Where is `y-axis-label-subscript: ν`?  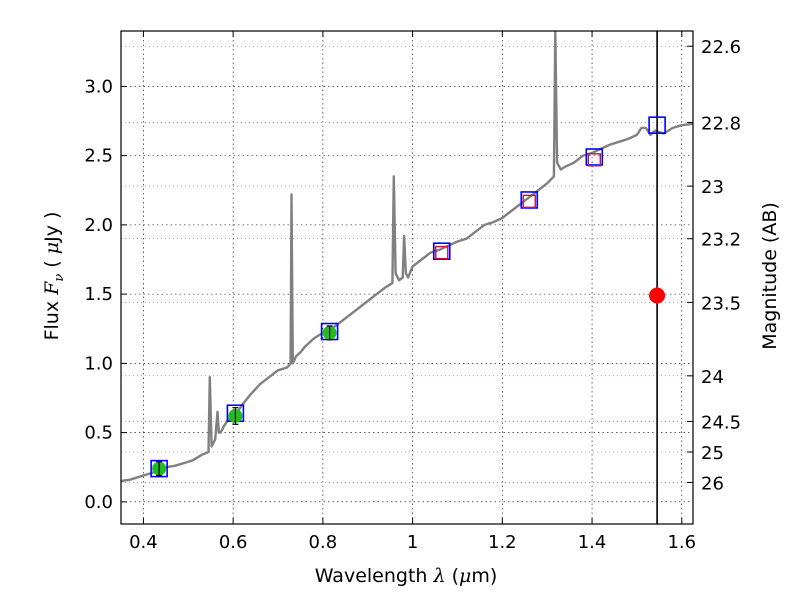 y-axis-label-subscript: ν is located at coordinates (59, 278).